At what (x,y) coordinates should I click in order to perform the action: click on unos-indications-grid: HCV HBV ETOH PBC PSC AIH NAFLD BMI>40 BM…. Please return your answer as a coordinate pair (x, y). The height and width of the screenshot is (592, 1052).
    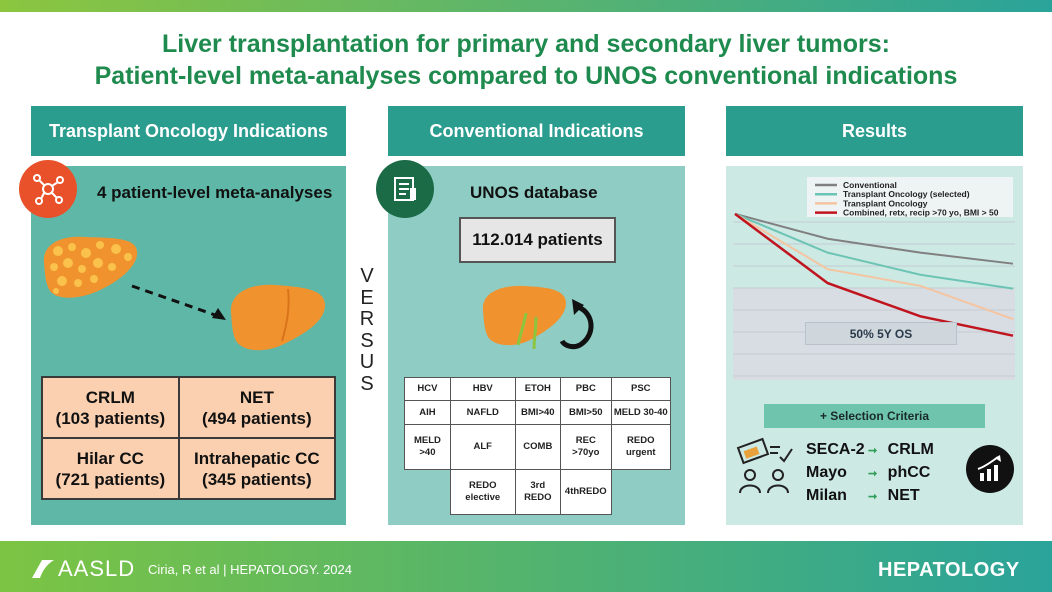
    Looking at the image, I should click on (538, 446).